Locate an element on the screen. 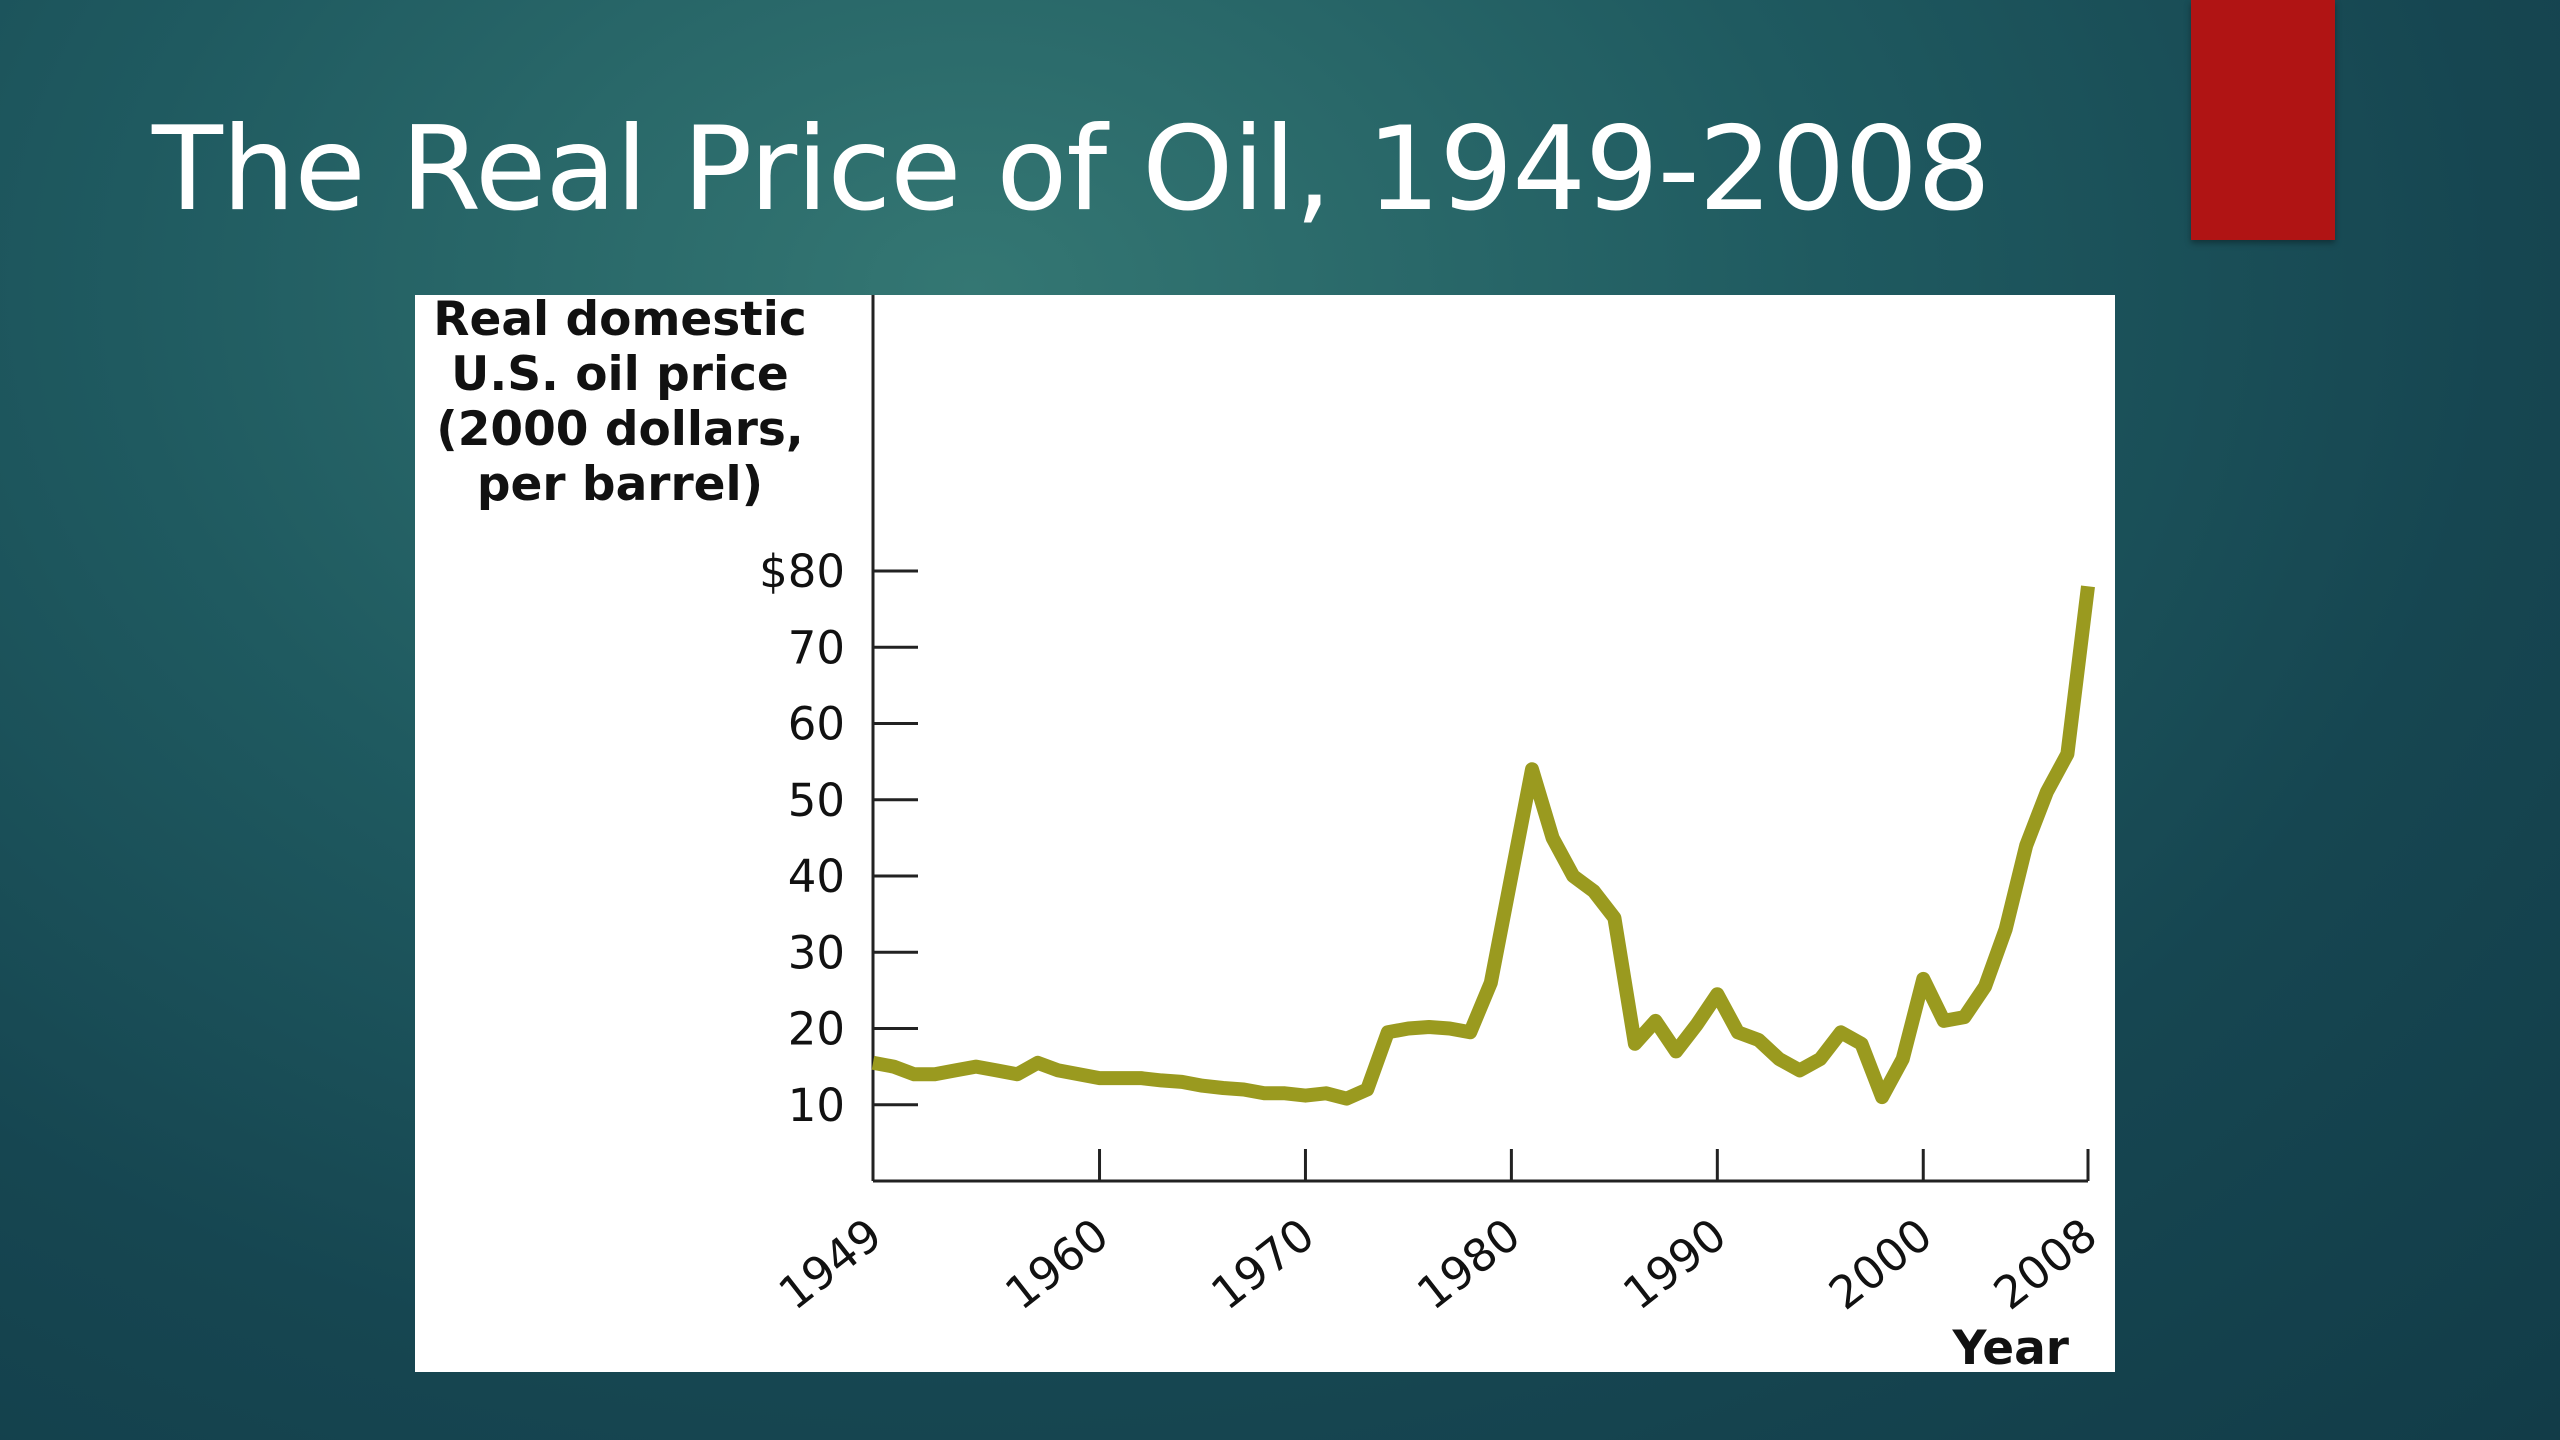  x-tick-label: 1960 is located at coordinates (1056, 1264).